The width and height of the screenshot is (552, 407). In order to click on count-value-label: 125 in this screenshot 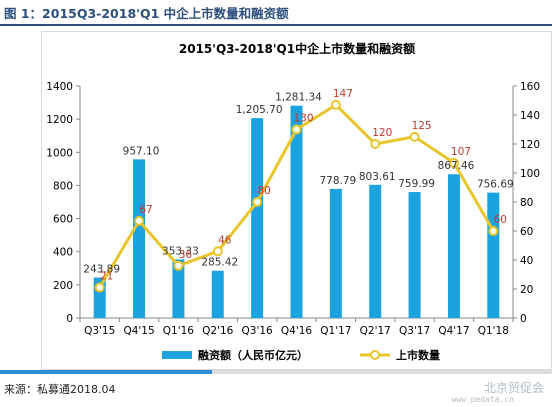, I will do `click(422, 126)`.